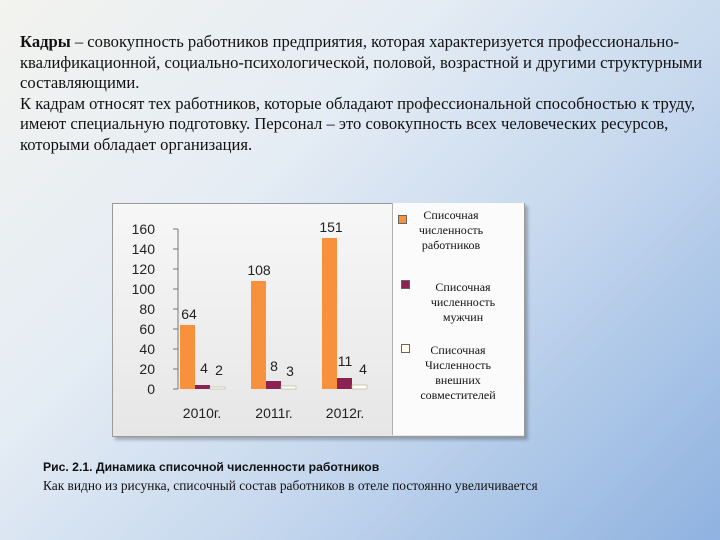 This screenshot has width=720, height=540. I want to click on y-tick-label: 0, so click(151, 389).